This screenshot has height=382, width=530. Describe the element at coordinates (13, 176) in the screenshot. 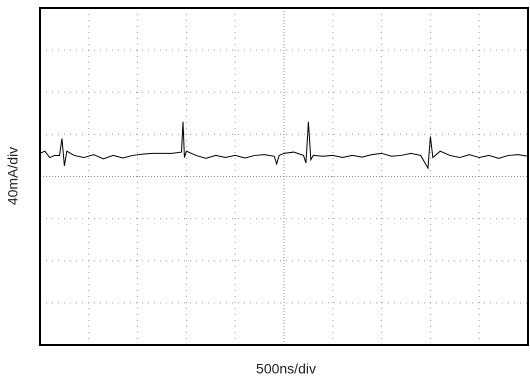

I see `y-axis-label: 40mA/div` at that location.